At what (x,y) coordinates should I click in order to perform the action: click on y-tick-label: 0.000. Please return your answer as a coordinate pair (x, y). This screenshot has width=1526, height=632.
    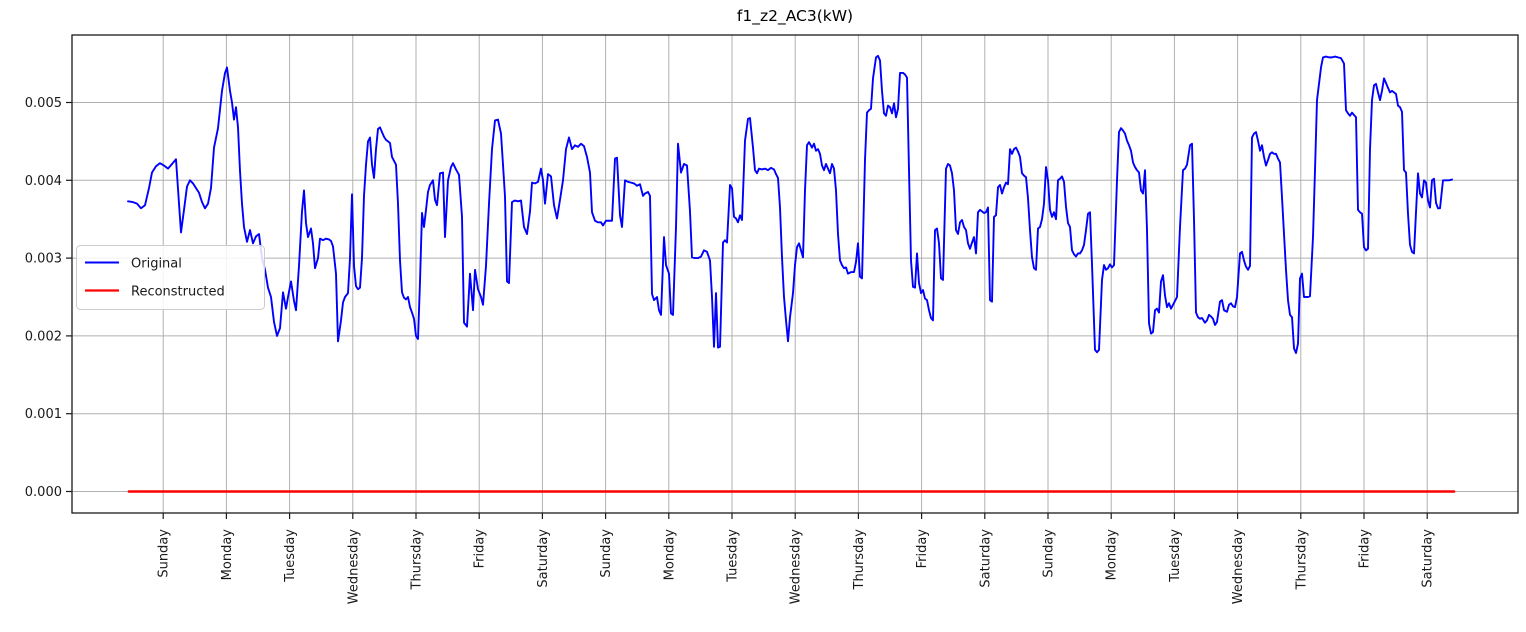
    Looking at the image, I should click on (43, 492).